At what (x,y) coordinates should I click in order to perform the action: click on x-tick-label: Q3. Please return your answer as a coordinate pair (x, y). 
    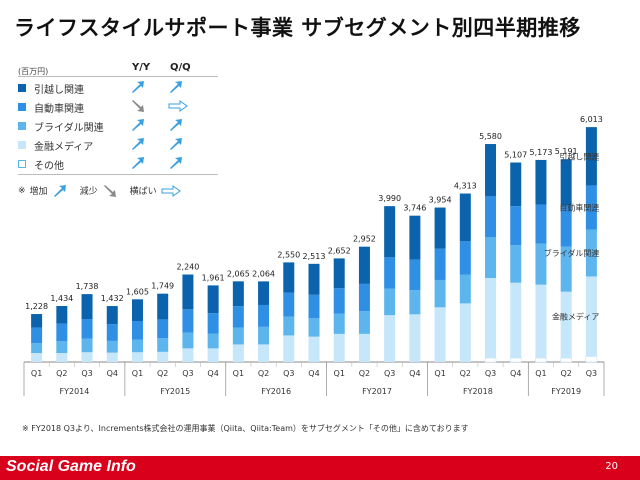
    Looking at the image, I should click on (288, 373).